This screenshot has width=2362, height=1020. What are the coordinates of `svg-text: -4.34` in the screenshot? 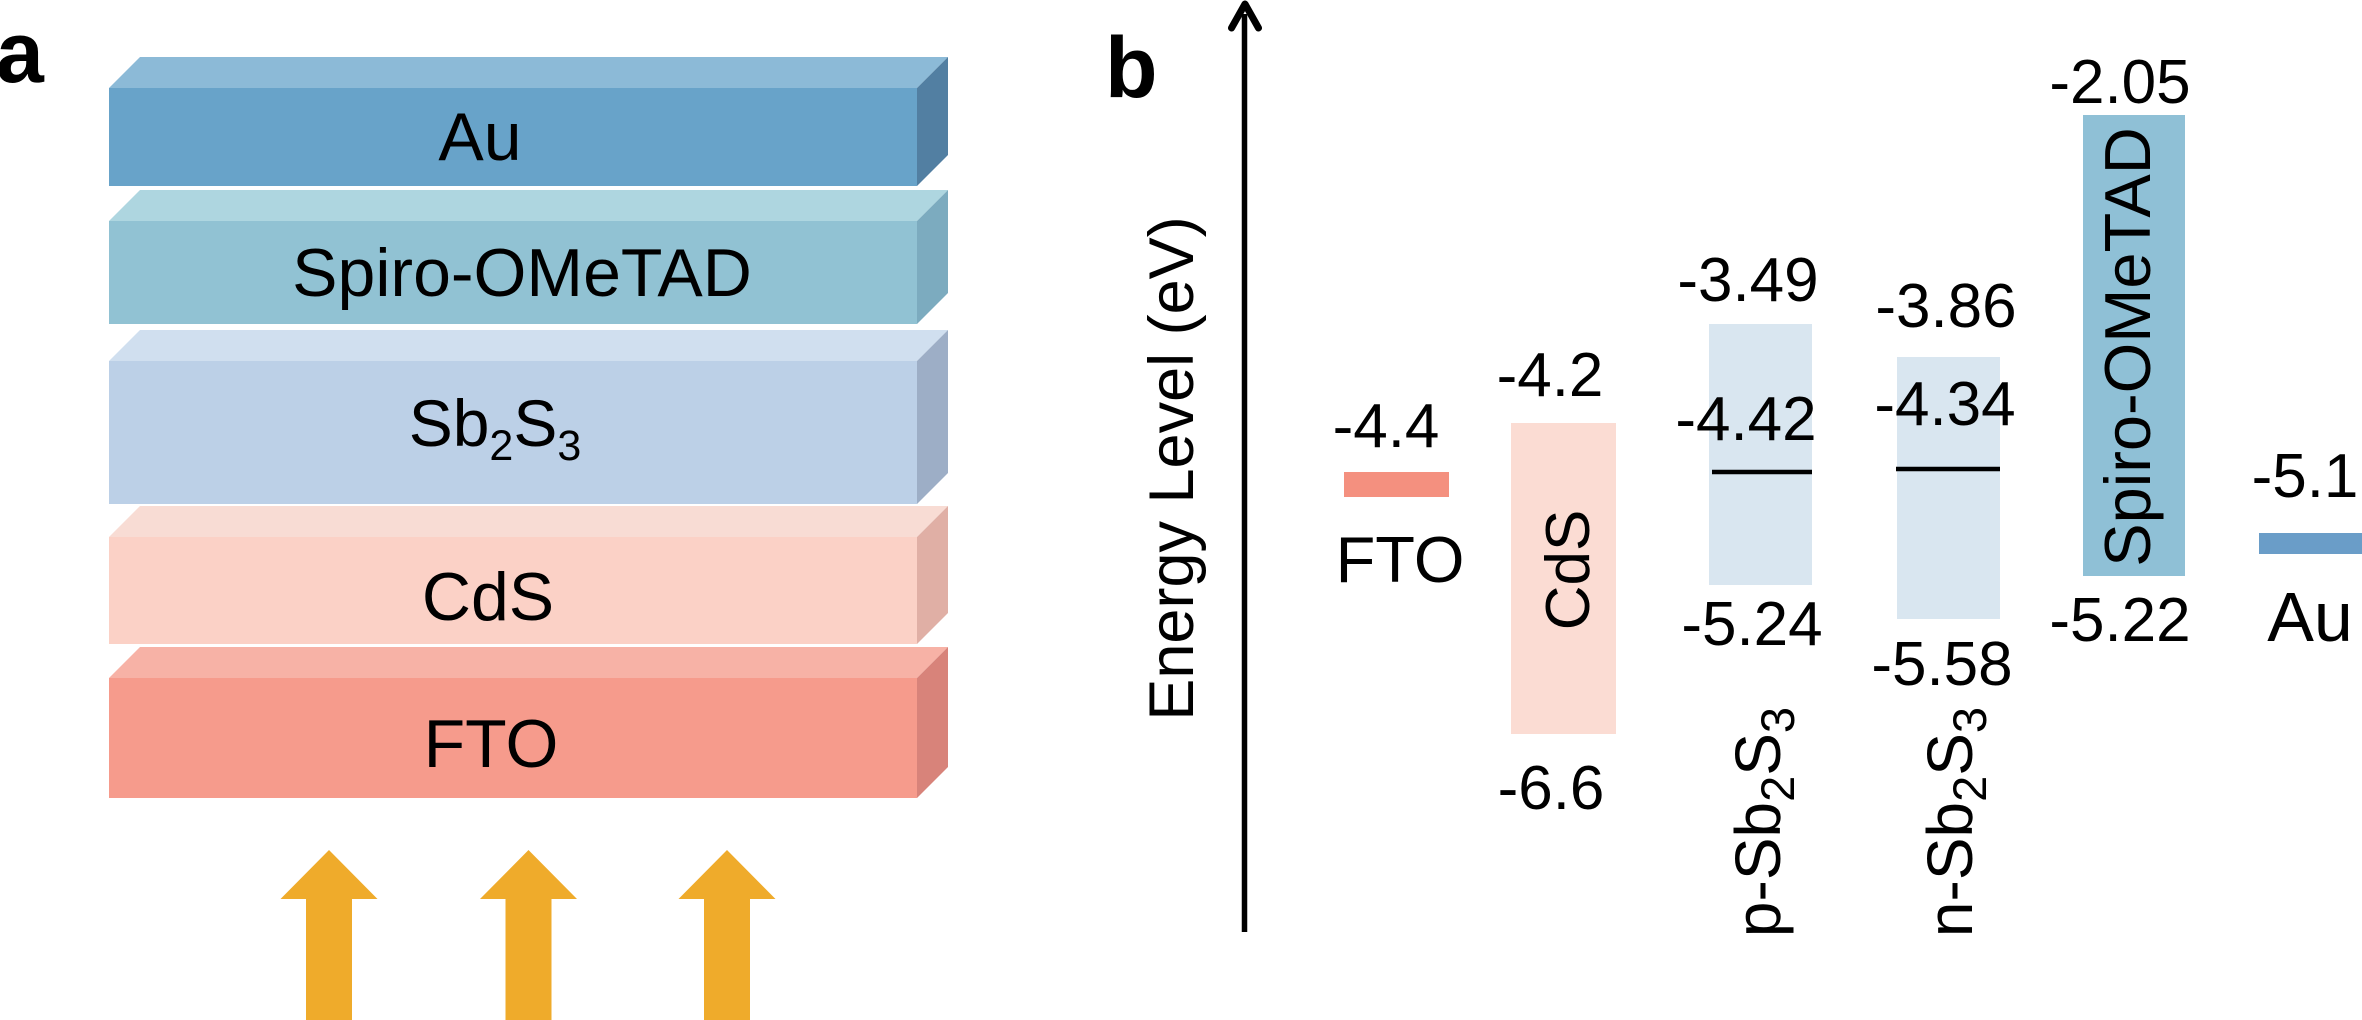 It's located at (1944, 404).